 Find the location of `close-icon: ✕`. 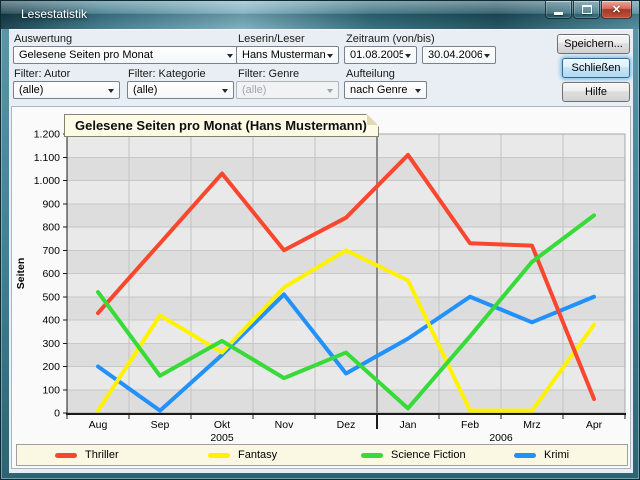

close-icon: ✕ is located at coordinates (616, 9).